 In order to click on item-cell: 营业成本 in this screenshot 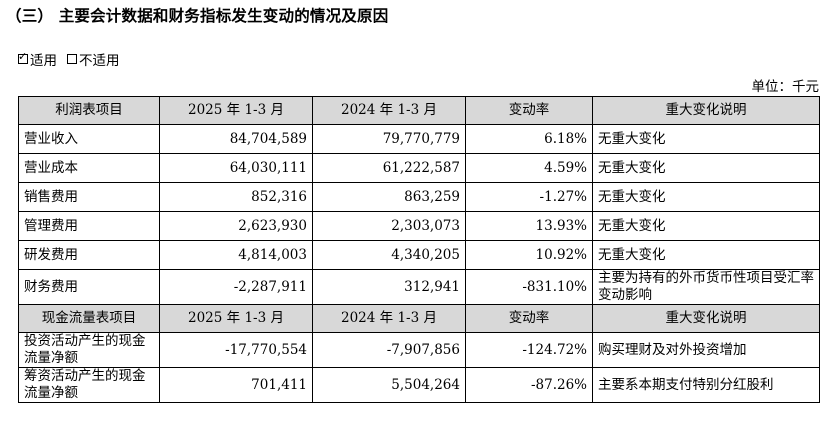, I will do `click(89, 168)`.